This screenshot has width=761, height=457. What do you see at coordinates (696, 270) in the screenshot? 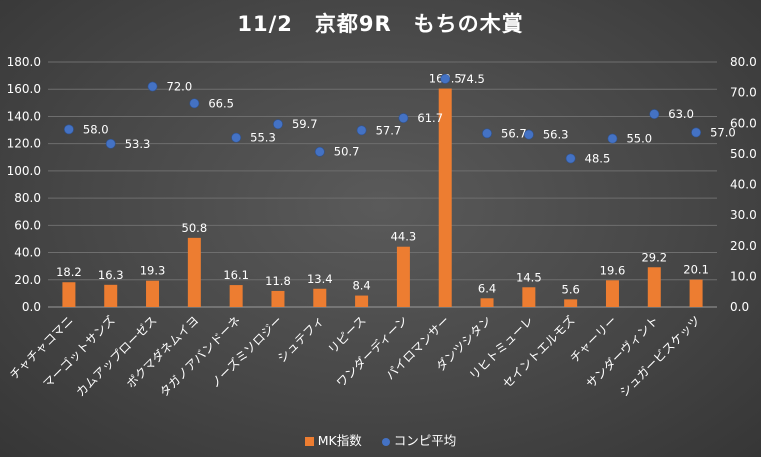
I see `bar-value-label: 20.1` at bounding box center [696, 270].